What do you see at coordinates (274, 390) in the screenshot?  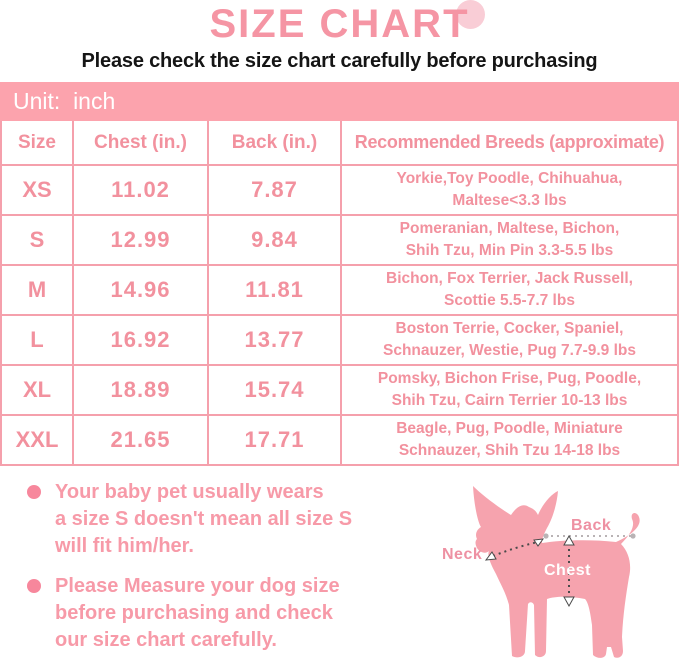 I see `back-value: 15.74` at bounding box center [274, 390].